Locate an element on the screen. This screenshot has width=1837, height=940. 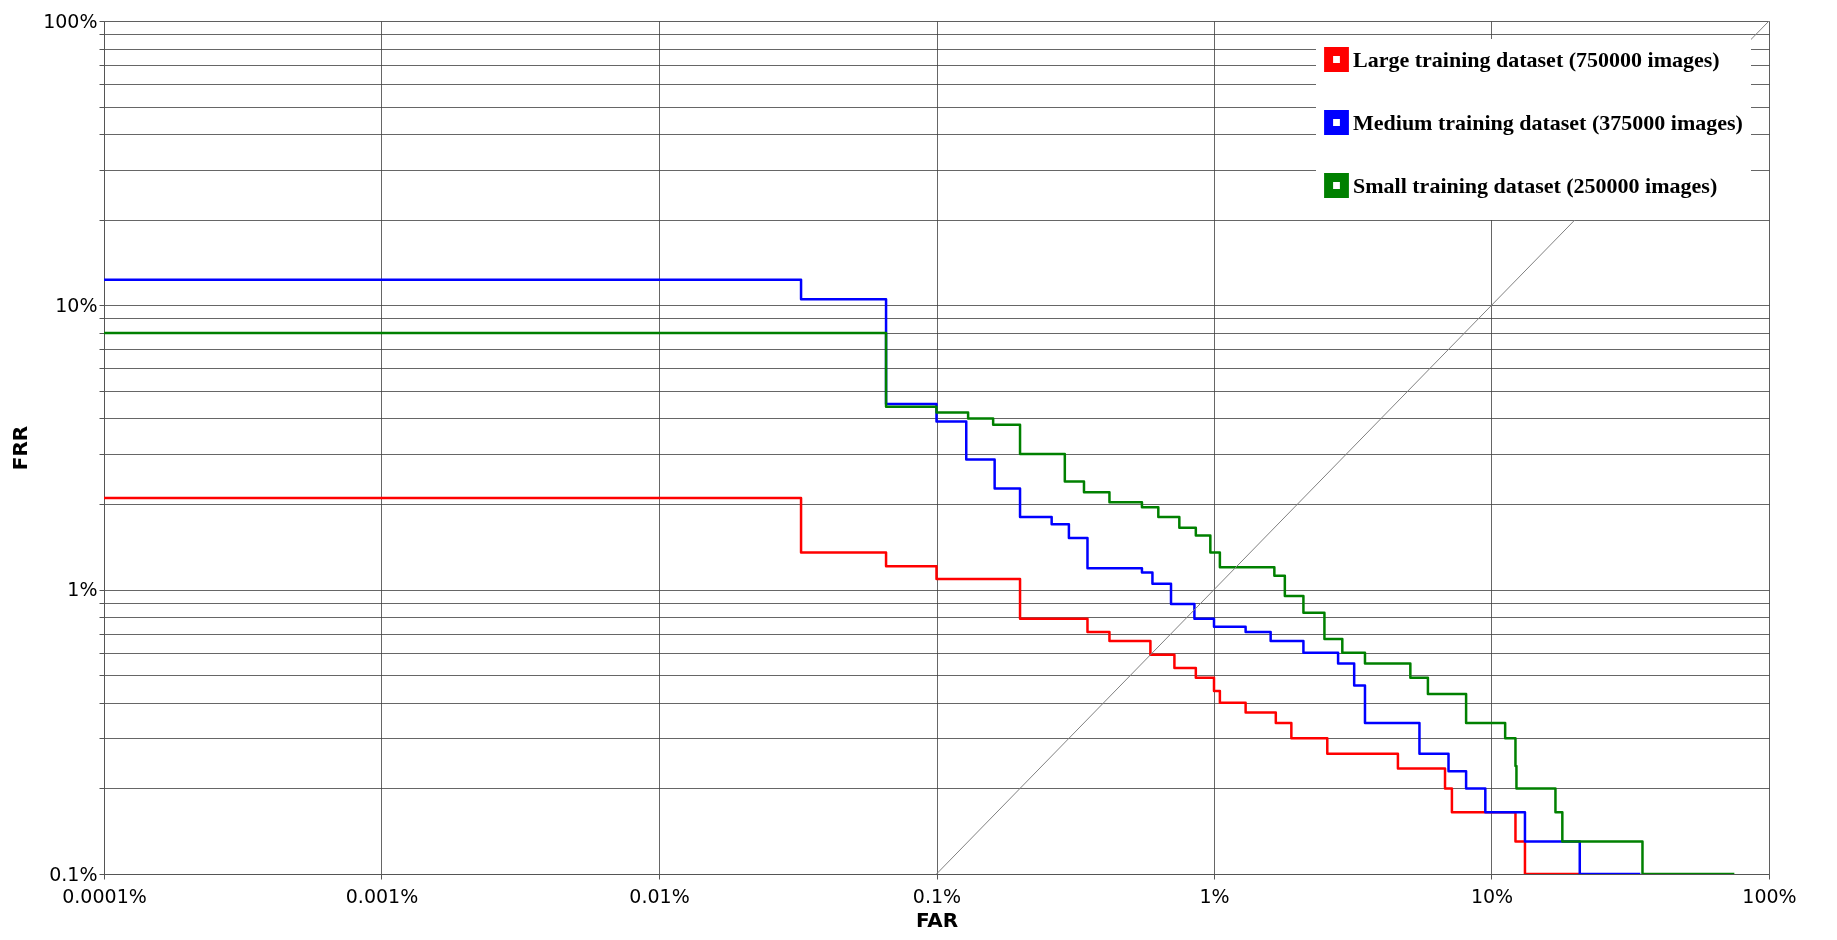
x-tick-label: 10% is located at coordinates (1492, 895).